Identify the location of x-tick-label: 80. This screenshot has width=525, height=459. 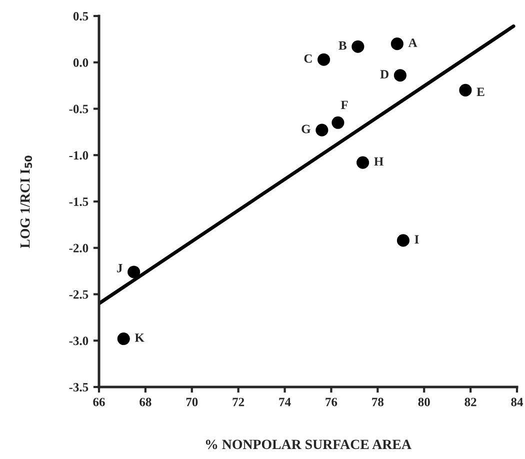
(424, 402).